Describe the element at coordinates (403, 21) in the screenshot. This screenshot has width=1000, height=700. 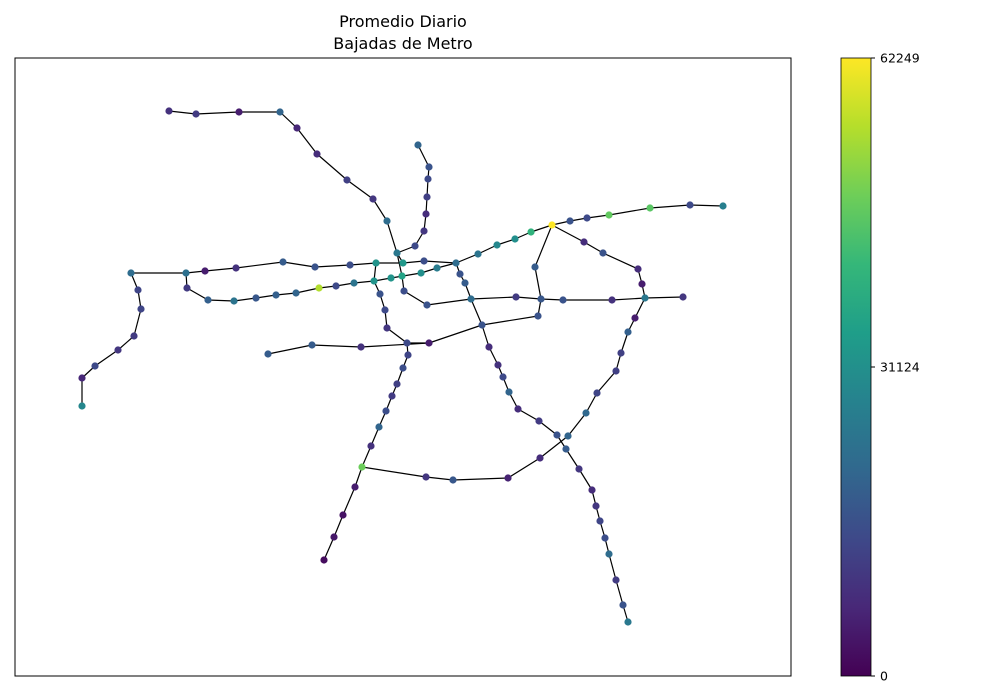
I see `chart-title: Promedio Diario` at that location.